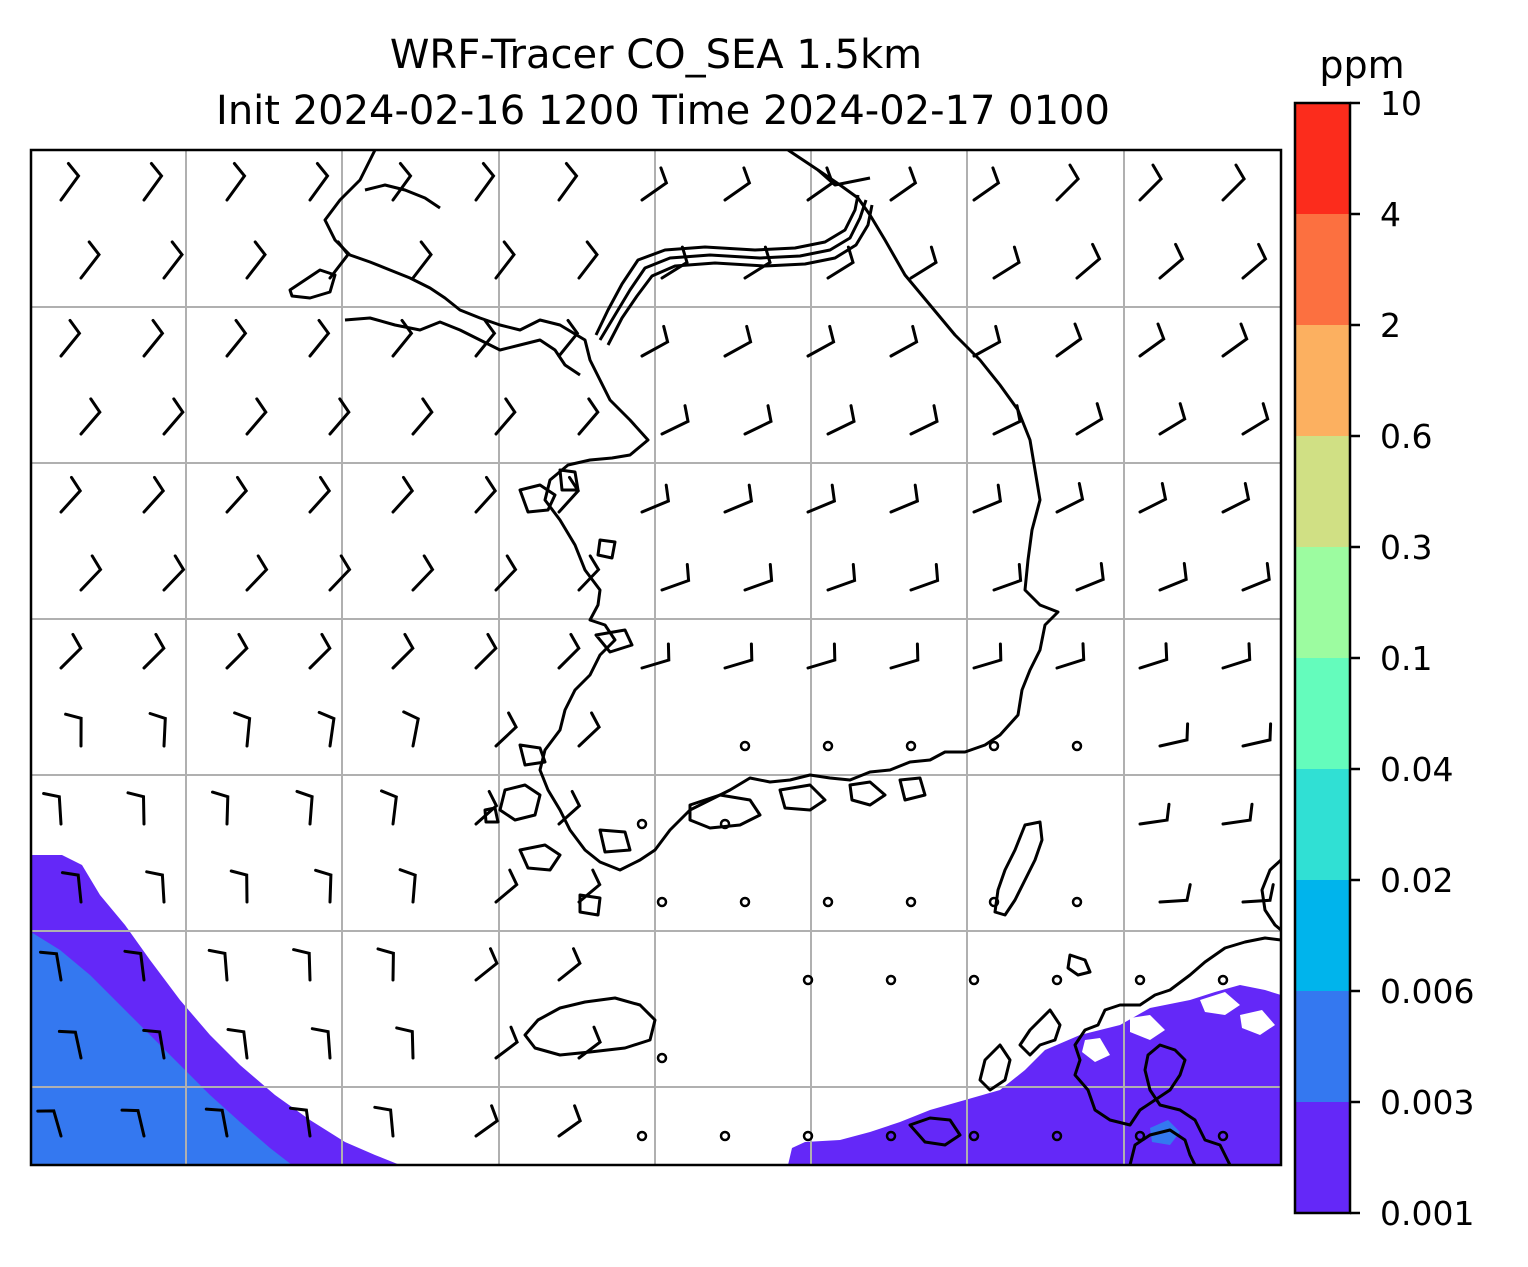  Describe the element at coordinates (462, 346) in the screenshot. I see `coastline-west-bay` at that location.